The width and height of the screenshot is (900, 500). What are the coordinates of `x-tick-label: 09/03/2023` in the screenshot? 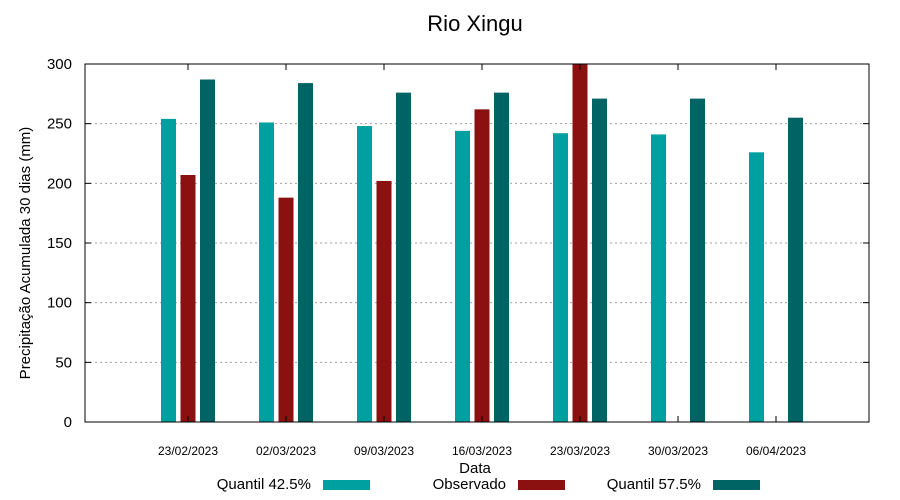 It's located at (384, 451).